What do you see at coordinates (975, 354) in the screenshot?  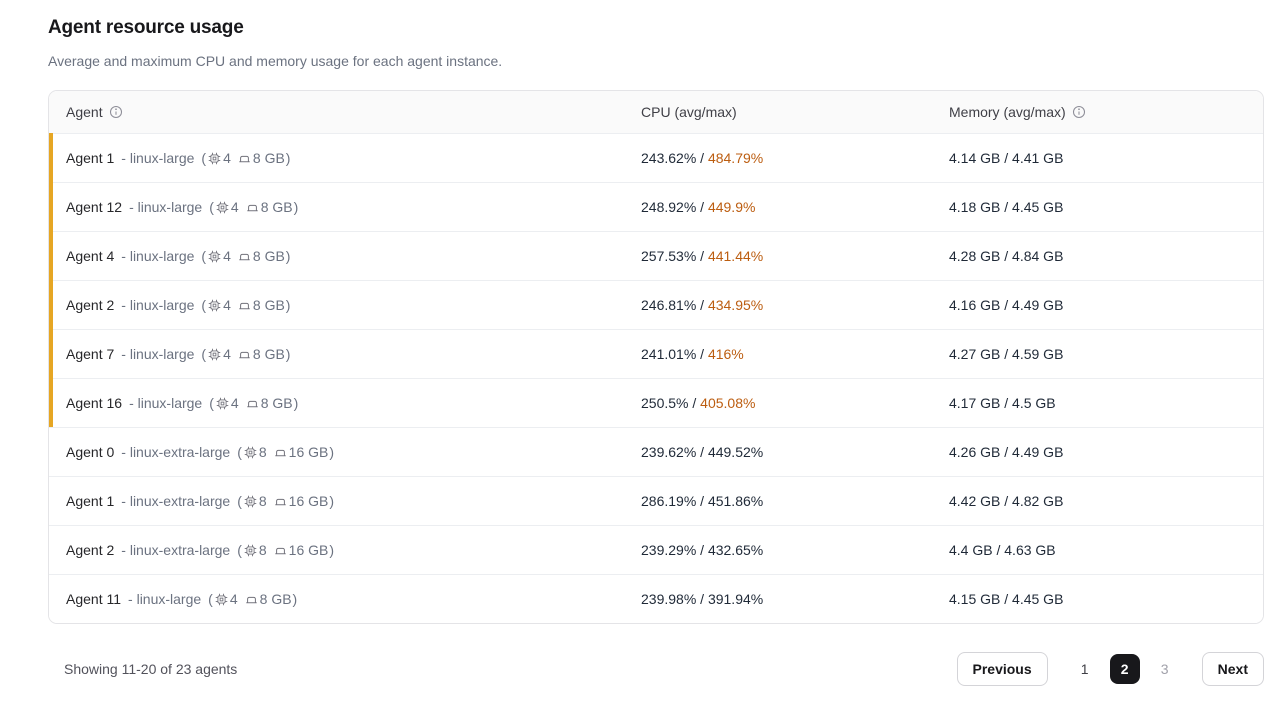 I see `memory-avg-value: 4.27 GB` at bounding box center [975, 354].